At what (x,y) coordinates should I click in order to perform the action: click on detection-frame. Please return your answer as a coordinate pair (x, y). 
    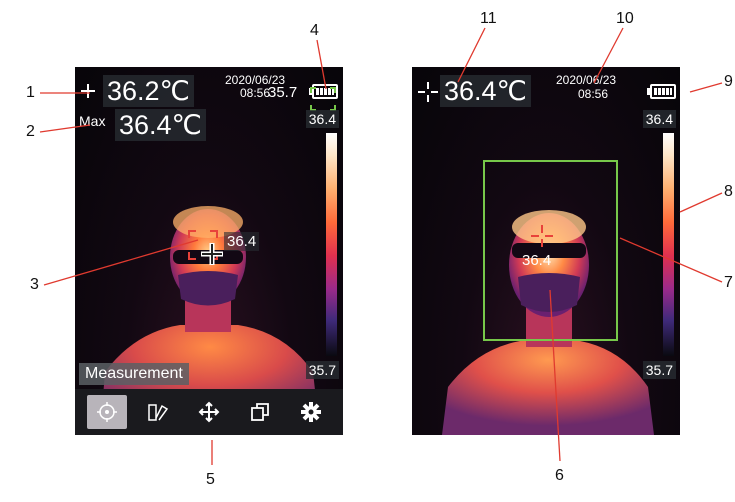
    Looking at the image, I should click on (550, 250).